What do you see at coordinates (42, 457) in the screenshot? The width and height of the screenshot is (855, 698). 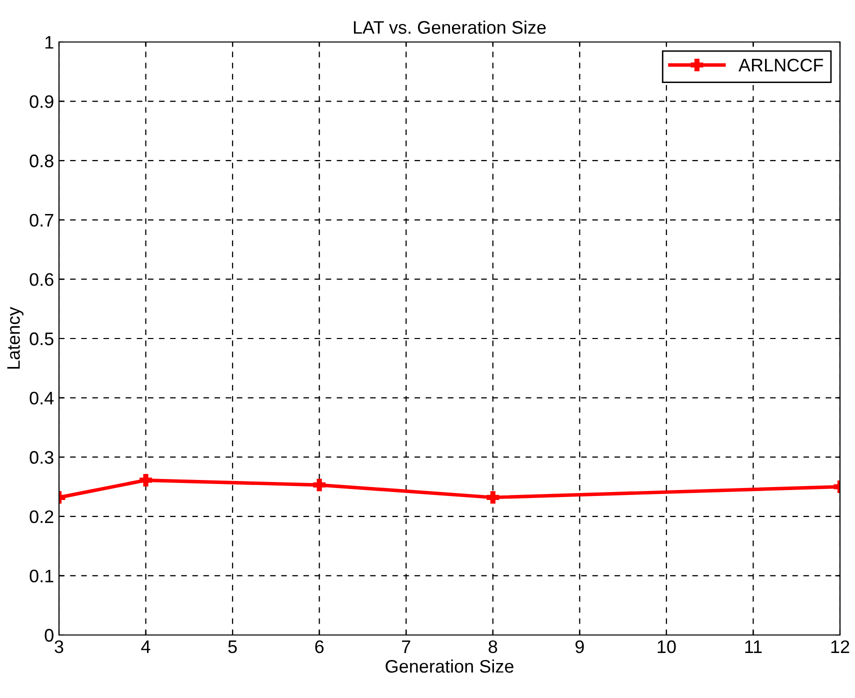 I see `y-tick-label: 0.3` at bounding box center [42, 457].